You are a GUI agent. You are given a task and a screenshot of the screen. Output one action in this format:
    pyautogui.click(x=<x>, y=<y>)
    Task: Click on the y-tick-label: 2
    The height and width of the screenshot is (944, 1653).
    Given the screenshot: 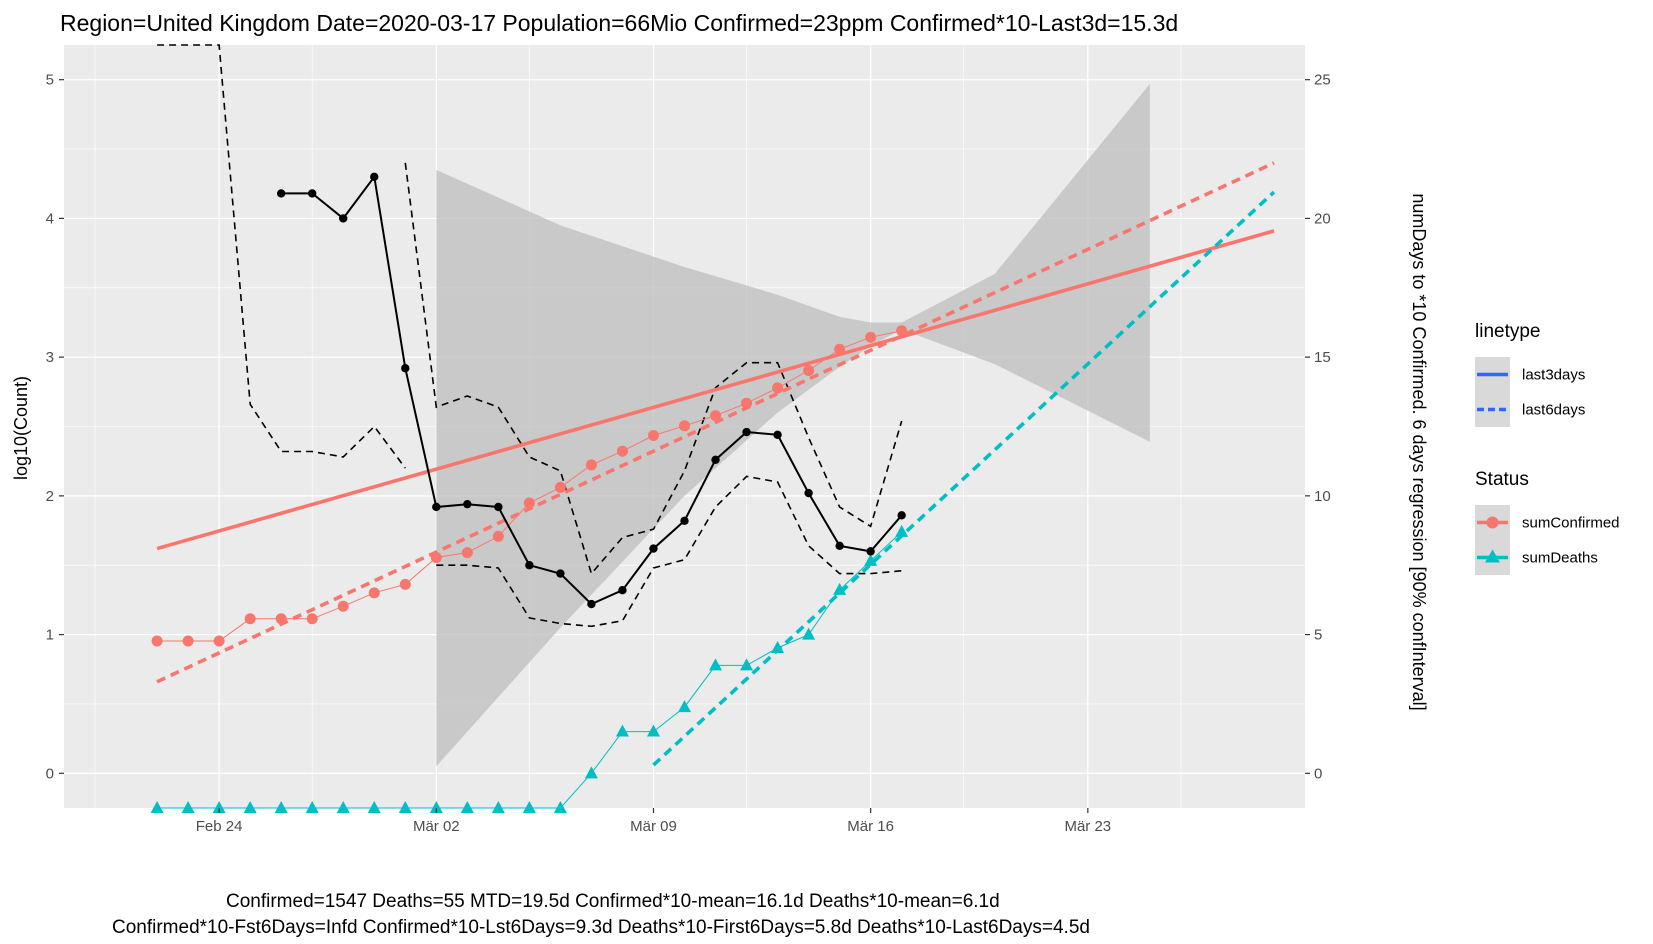 What is the action you would take?
    pyautogui.click(x=50, y=496)
    